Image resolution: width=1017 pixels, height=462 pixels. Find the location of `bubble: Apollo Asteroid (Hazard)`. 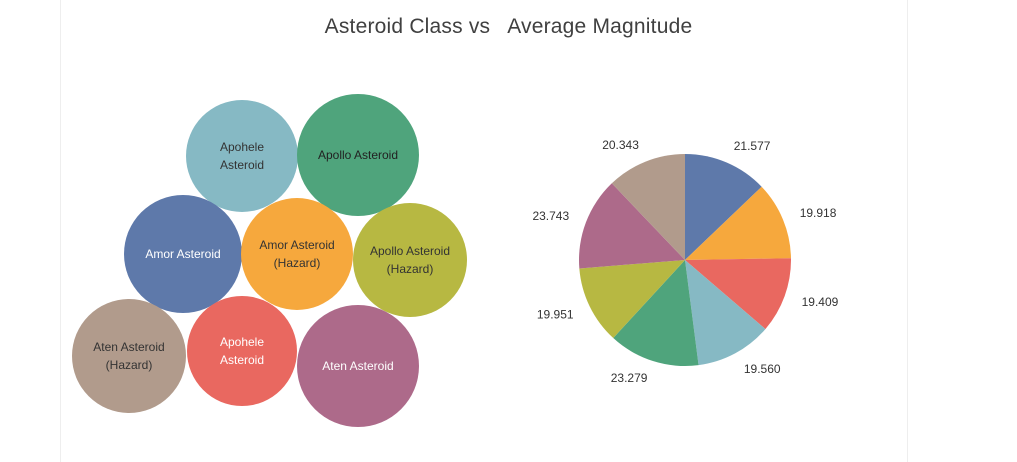

bubble: Apollo Asteroid (Hazard) is located at coordinates (410, 260).